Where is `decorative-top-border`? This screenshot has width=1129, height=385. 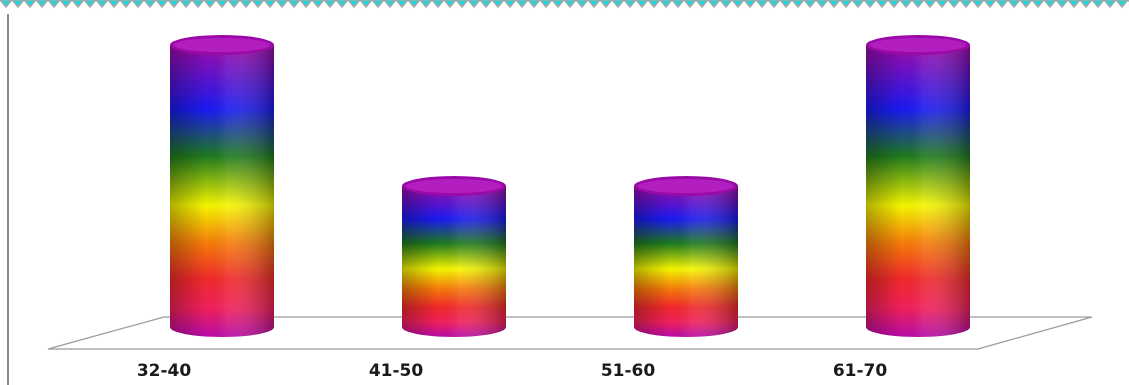 decorative-top-border is located at coordinates (564, 5).